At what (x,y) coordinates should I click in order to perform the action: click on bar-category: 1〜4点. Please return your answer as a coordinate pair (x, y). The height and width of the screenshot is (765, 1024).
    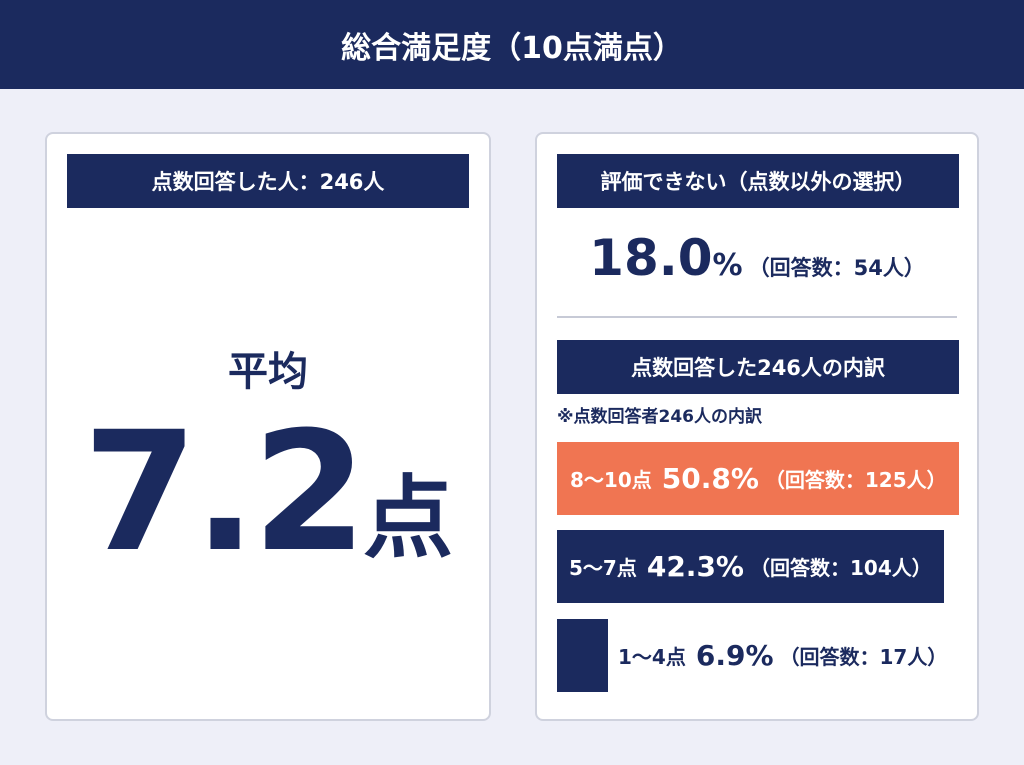
    Looking at the image, I should click on (652, 657).